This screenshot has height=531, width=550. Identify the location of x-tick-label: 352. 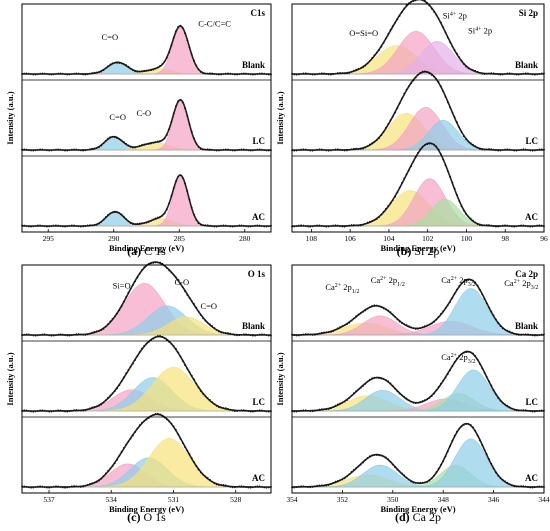
(343, 499).